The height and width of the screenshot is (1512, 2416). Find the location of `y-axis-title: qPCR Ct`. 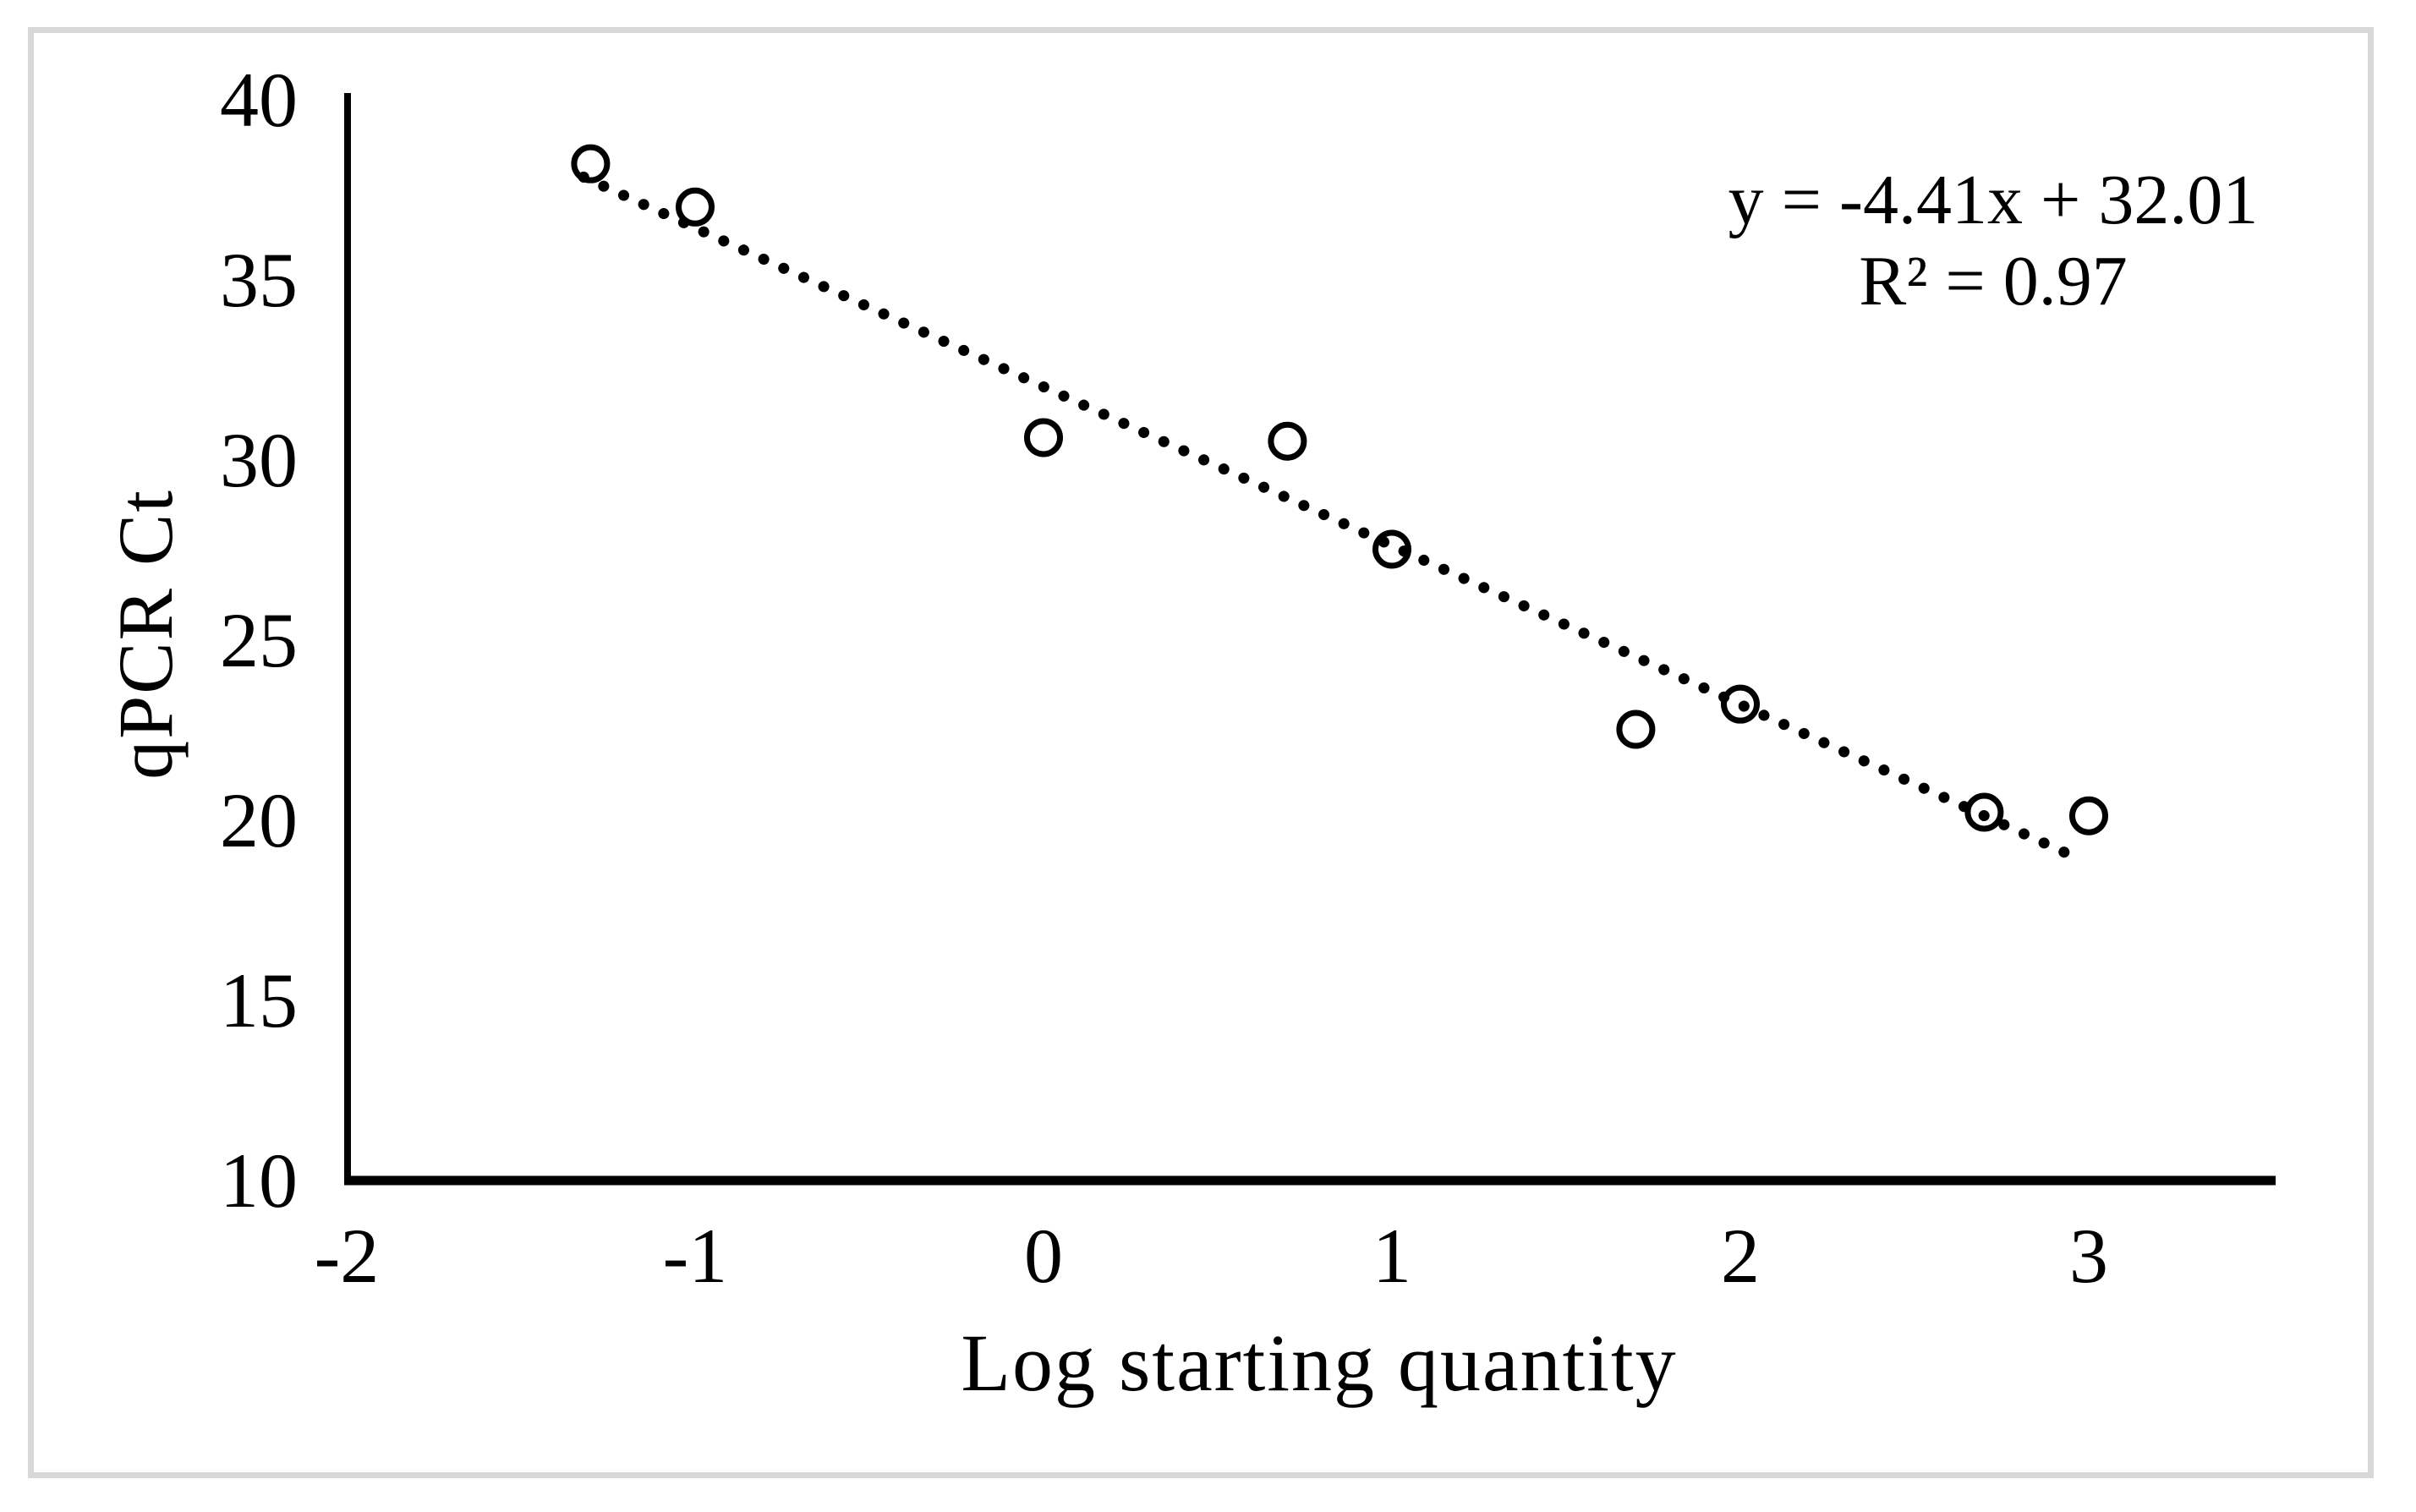

y-axis-title: qPCR Ct is located at coordinates (145, 634).